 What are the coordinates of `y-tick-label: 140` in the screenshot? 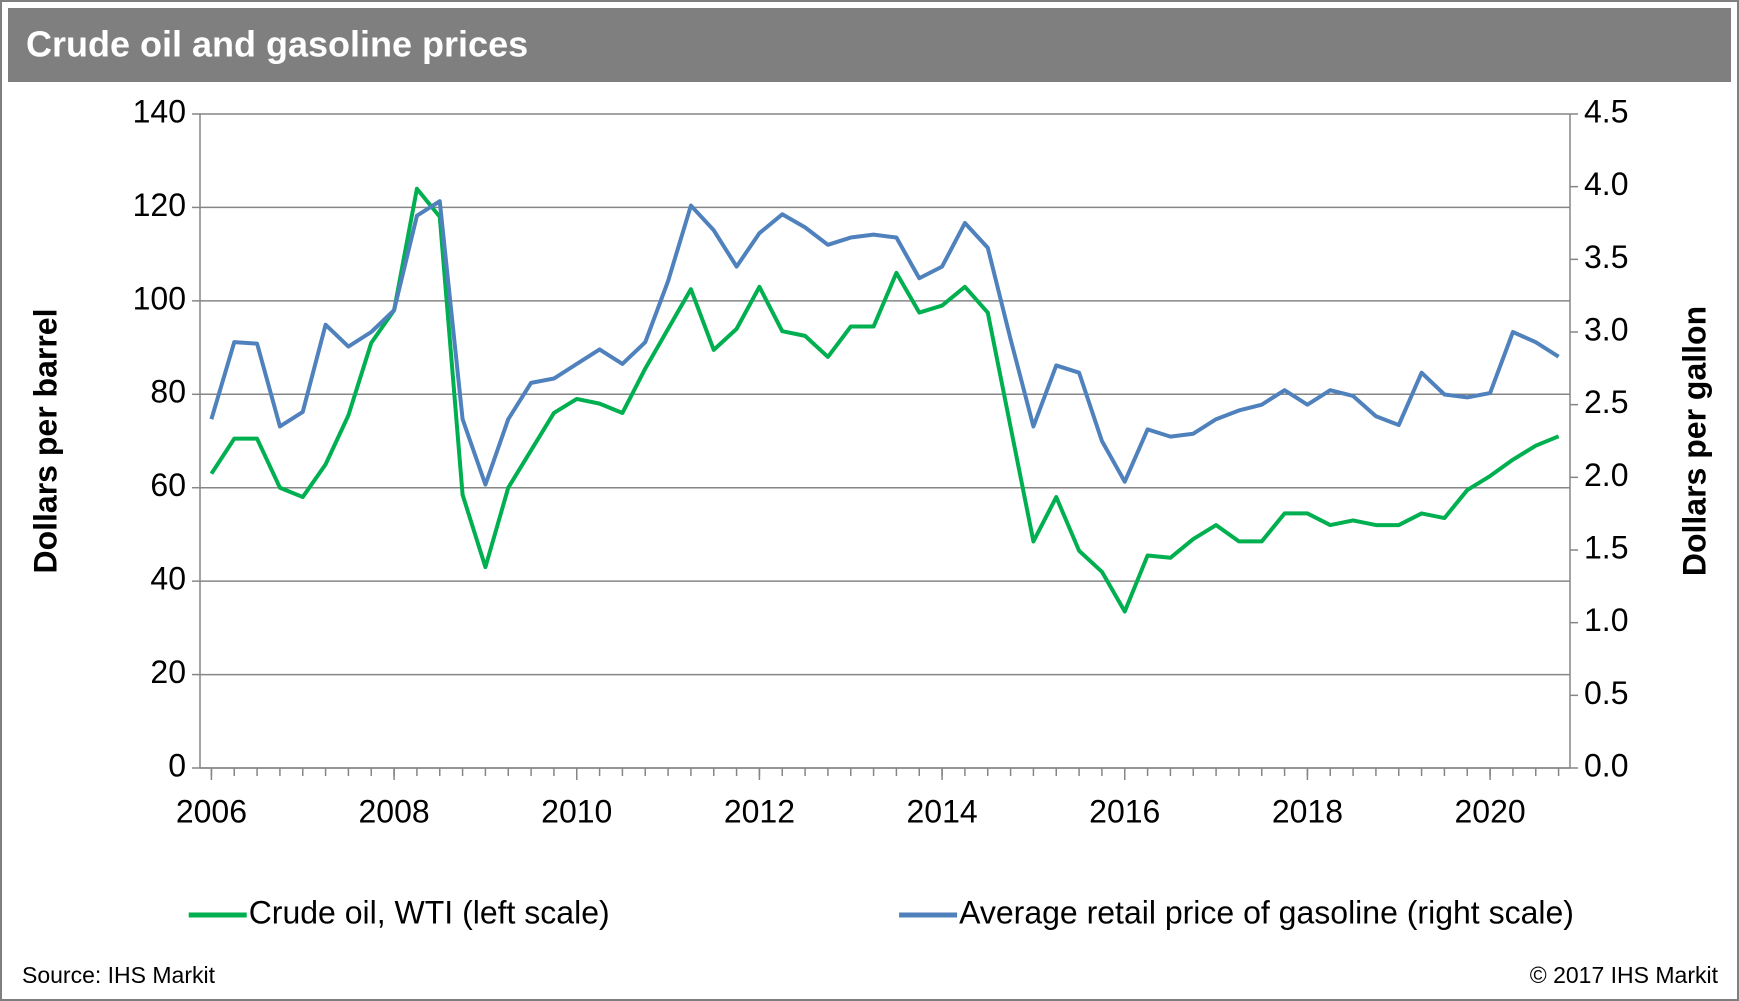 It's located at (159, 111).